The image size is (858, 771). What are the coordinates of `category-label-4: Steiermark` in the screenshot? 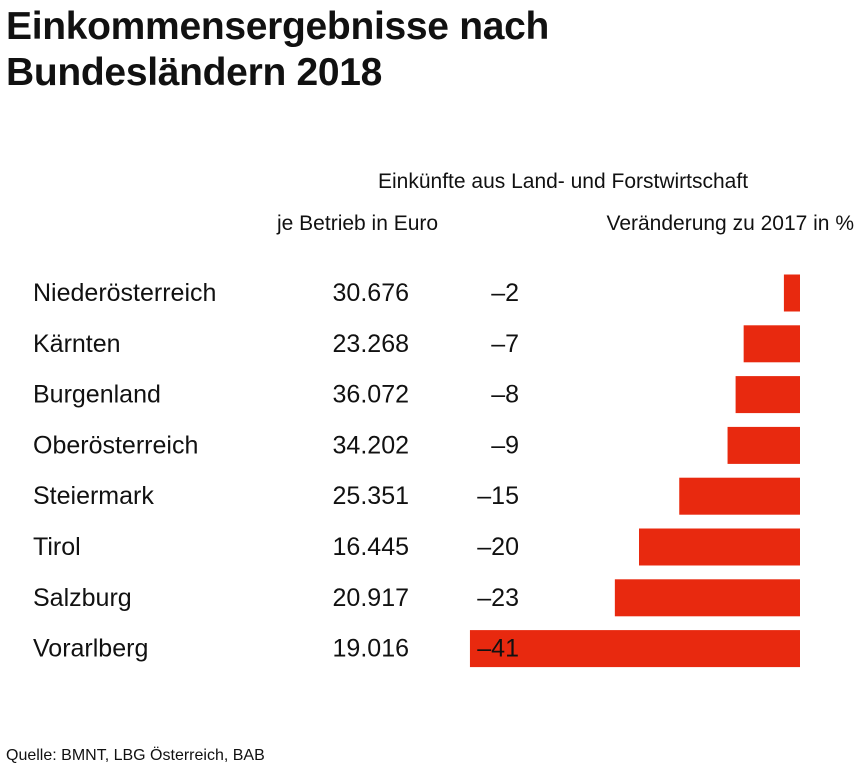 It's located at (93, 496).